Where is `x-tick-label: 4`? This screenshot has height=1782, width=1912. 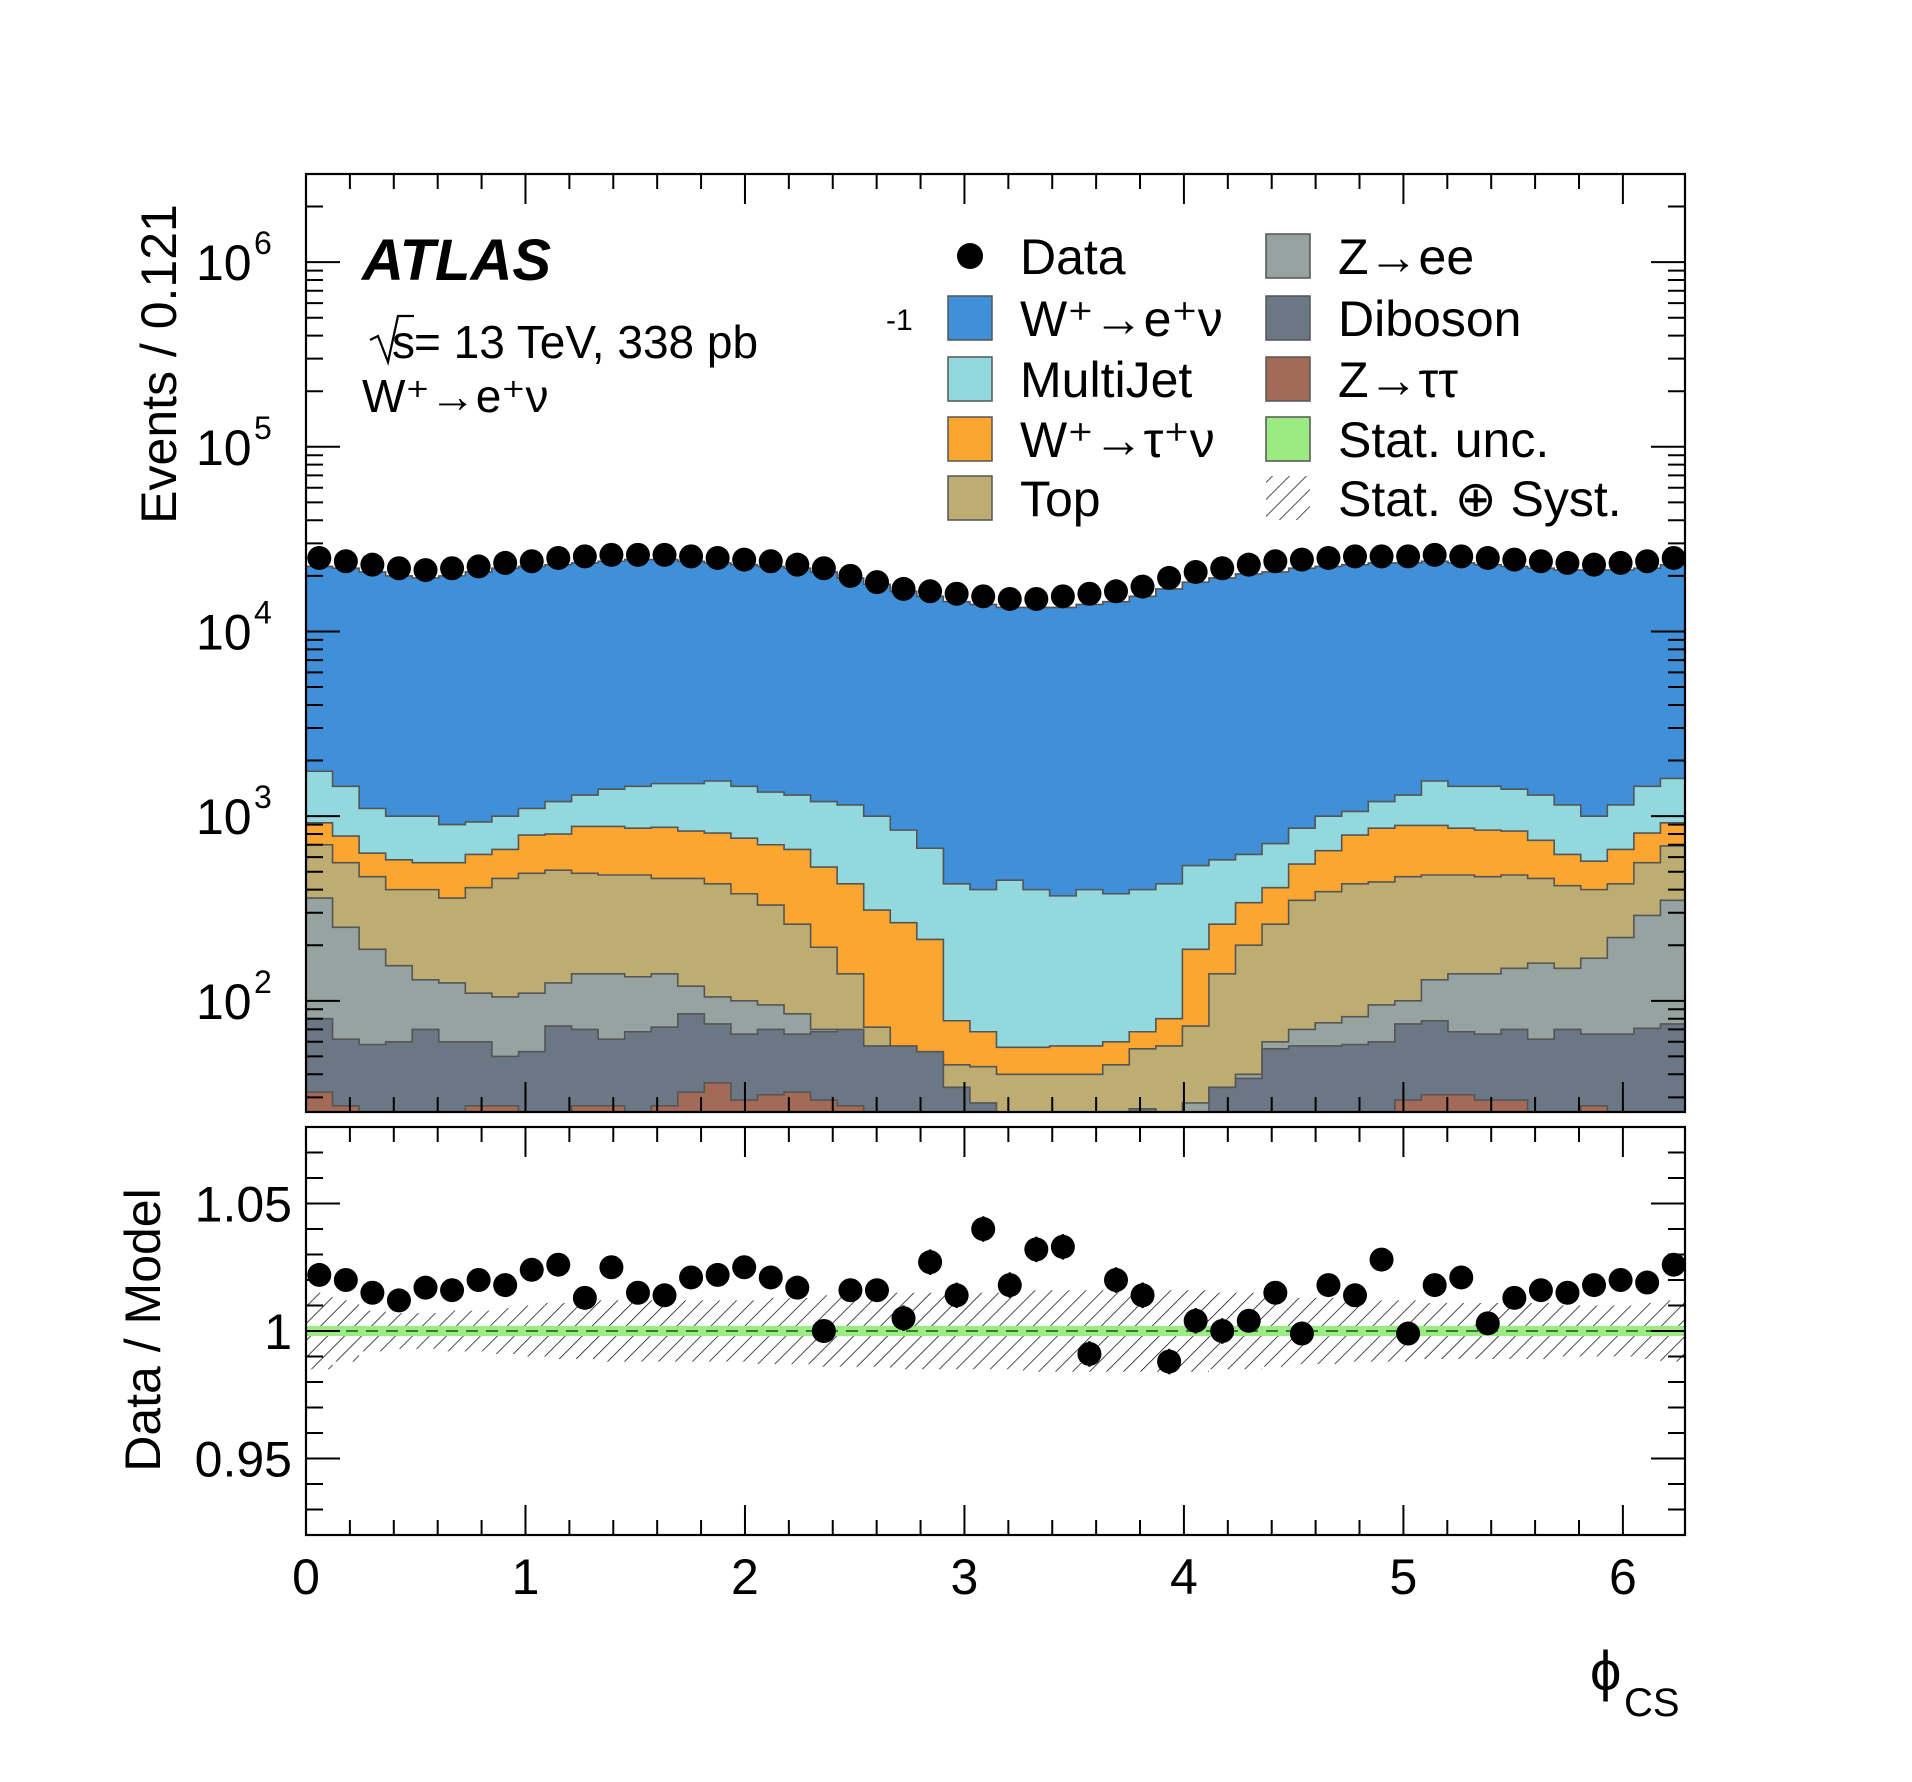
x-tick-label: 4 is located at coordinates (1184, 1577).